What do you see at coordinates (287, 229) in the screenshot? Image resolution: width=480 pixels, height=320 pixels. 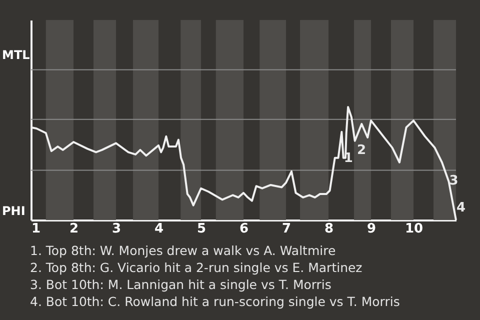 I see `x-tick-label: 7` at bounding box center [287, 229].